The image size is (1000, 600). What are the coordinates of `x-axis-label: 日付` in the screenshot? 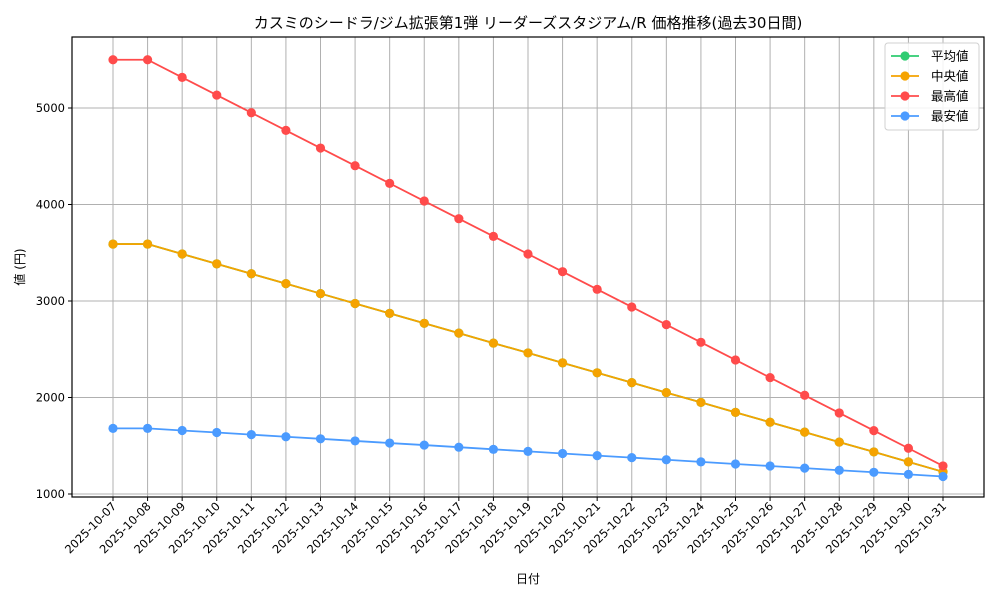 It's located at (528, 579).